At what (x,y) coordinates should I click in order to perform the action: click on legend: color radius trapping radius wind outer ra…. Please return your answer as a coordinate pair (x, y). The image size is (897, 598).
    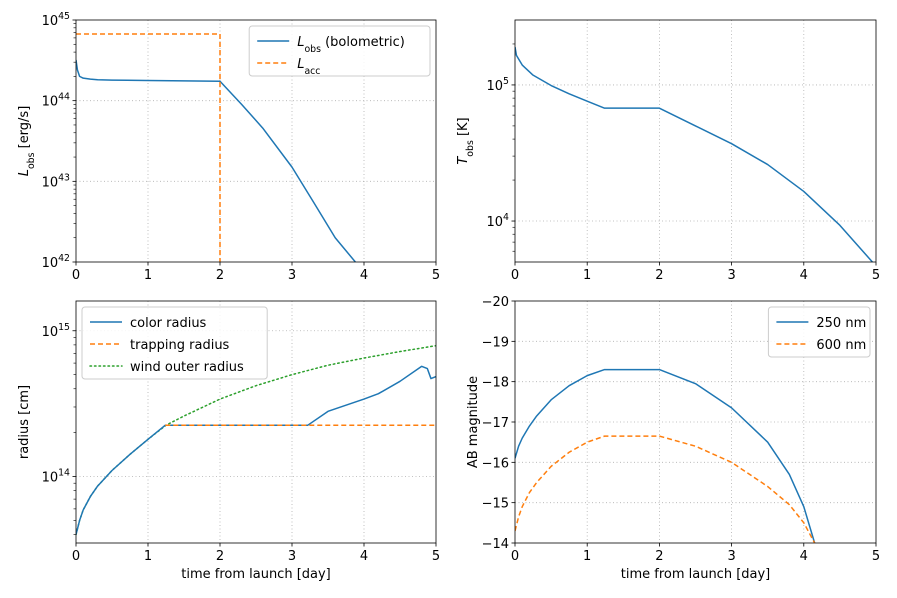
    Looking at the image, I should click on (174, 343).